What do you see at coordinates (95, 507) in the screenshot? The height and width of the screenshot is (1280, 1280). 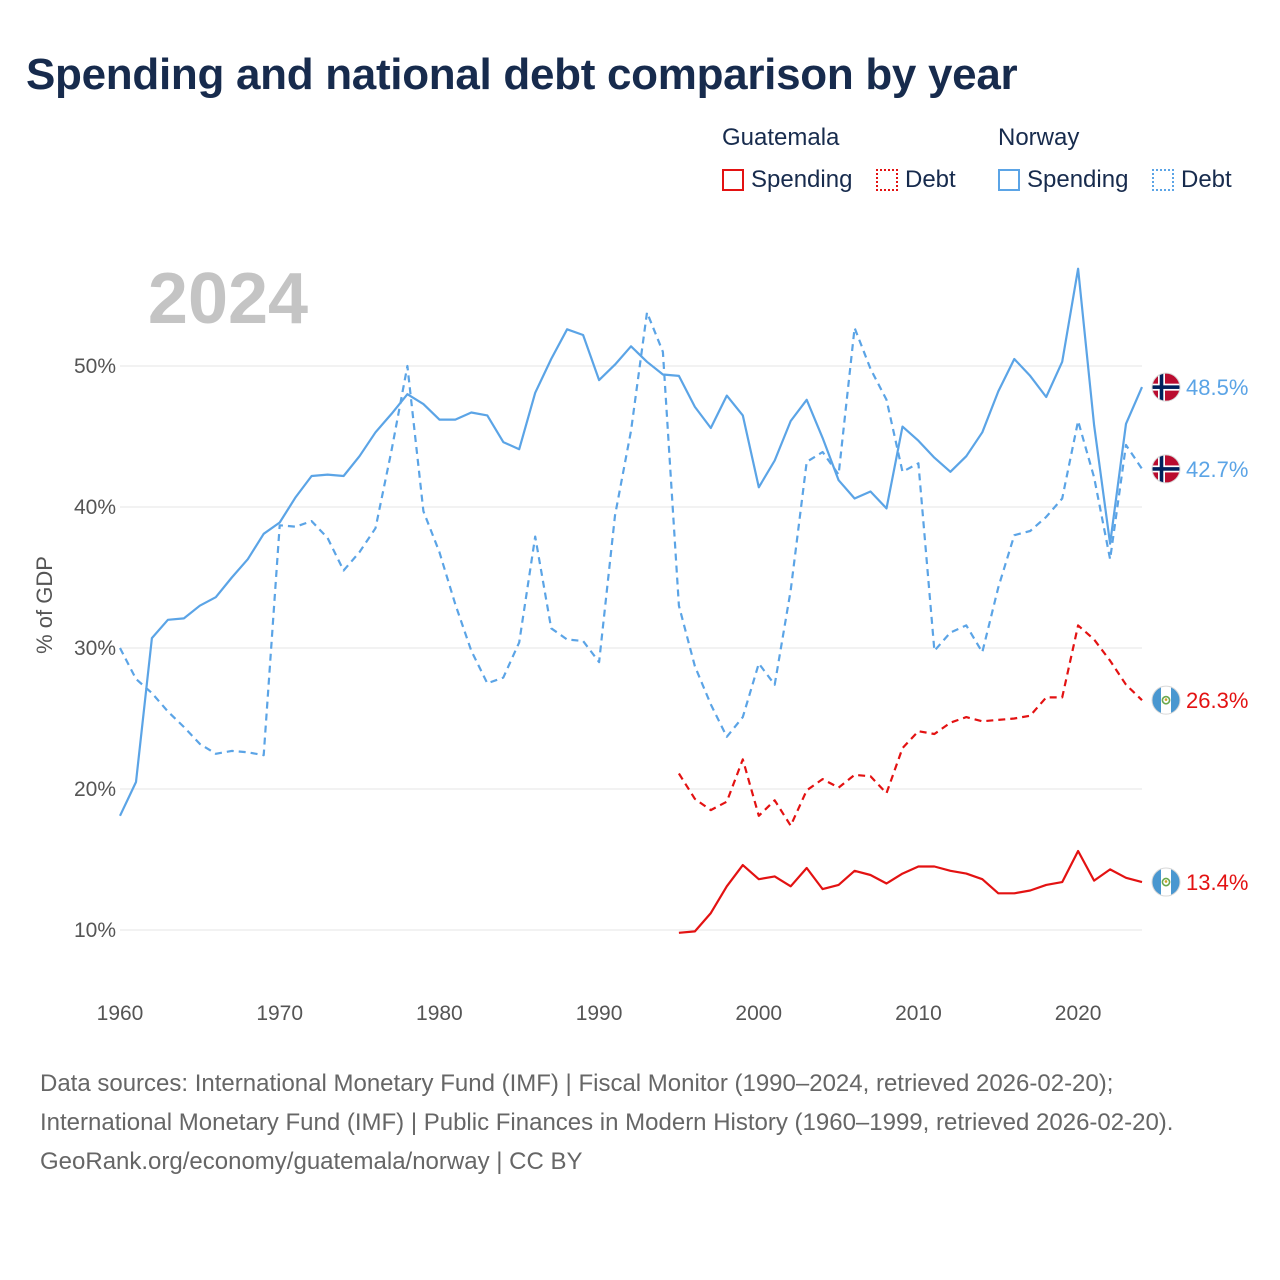 I see `y-tick-label: 40%` at bounding box center [95, 507].